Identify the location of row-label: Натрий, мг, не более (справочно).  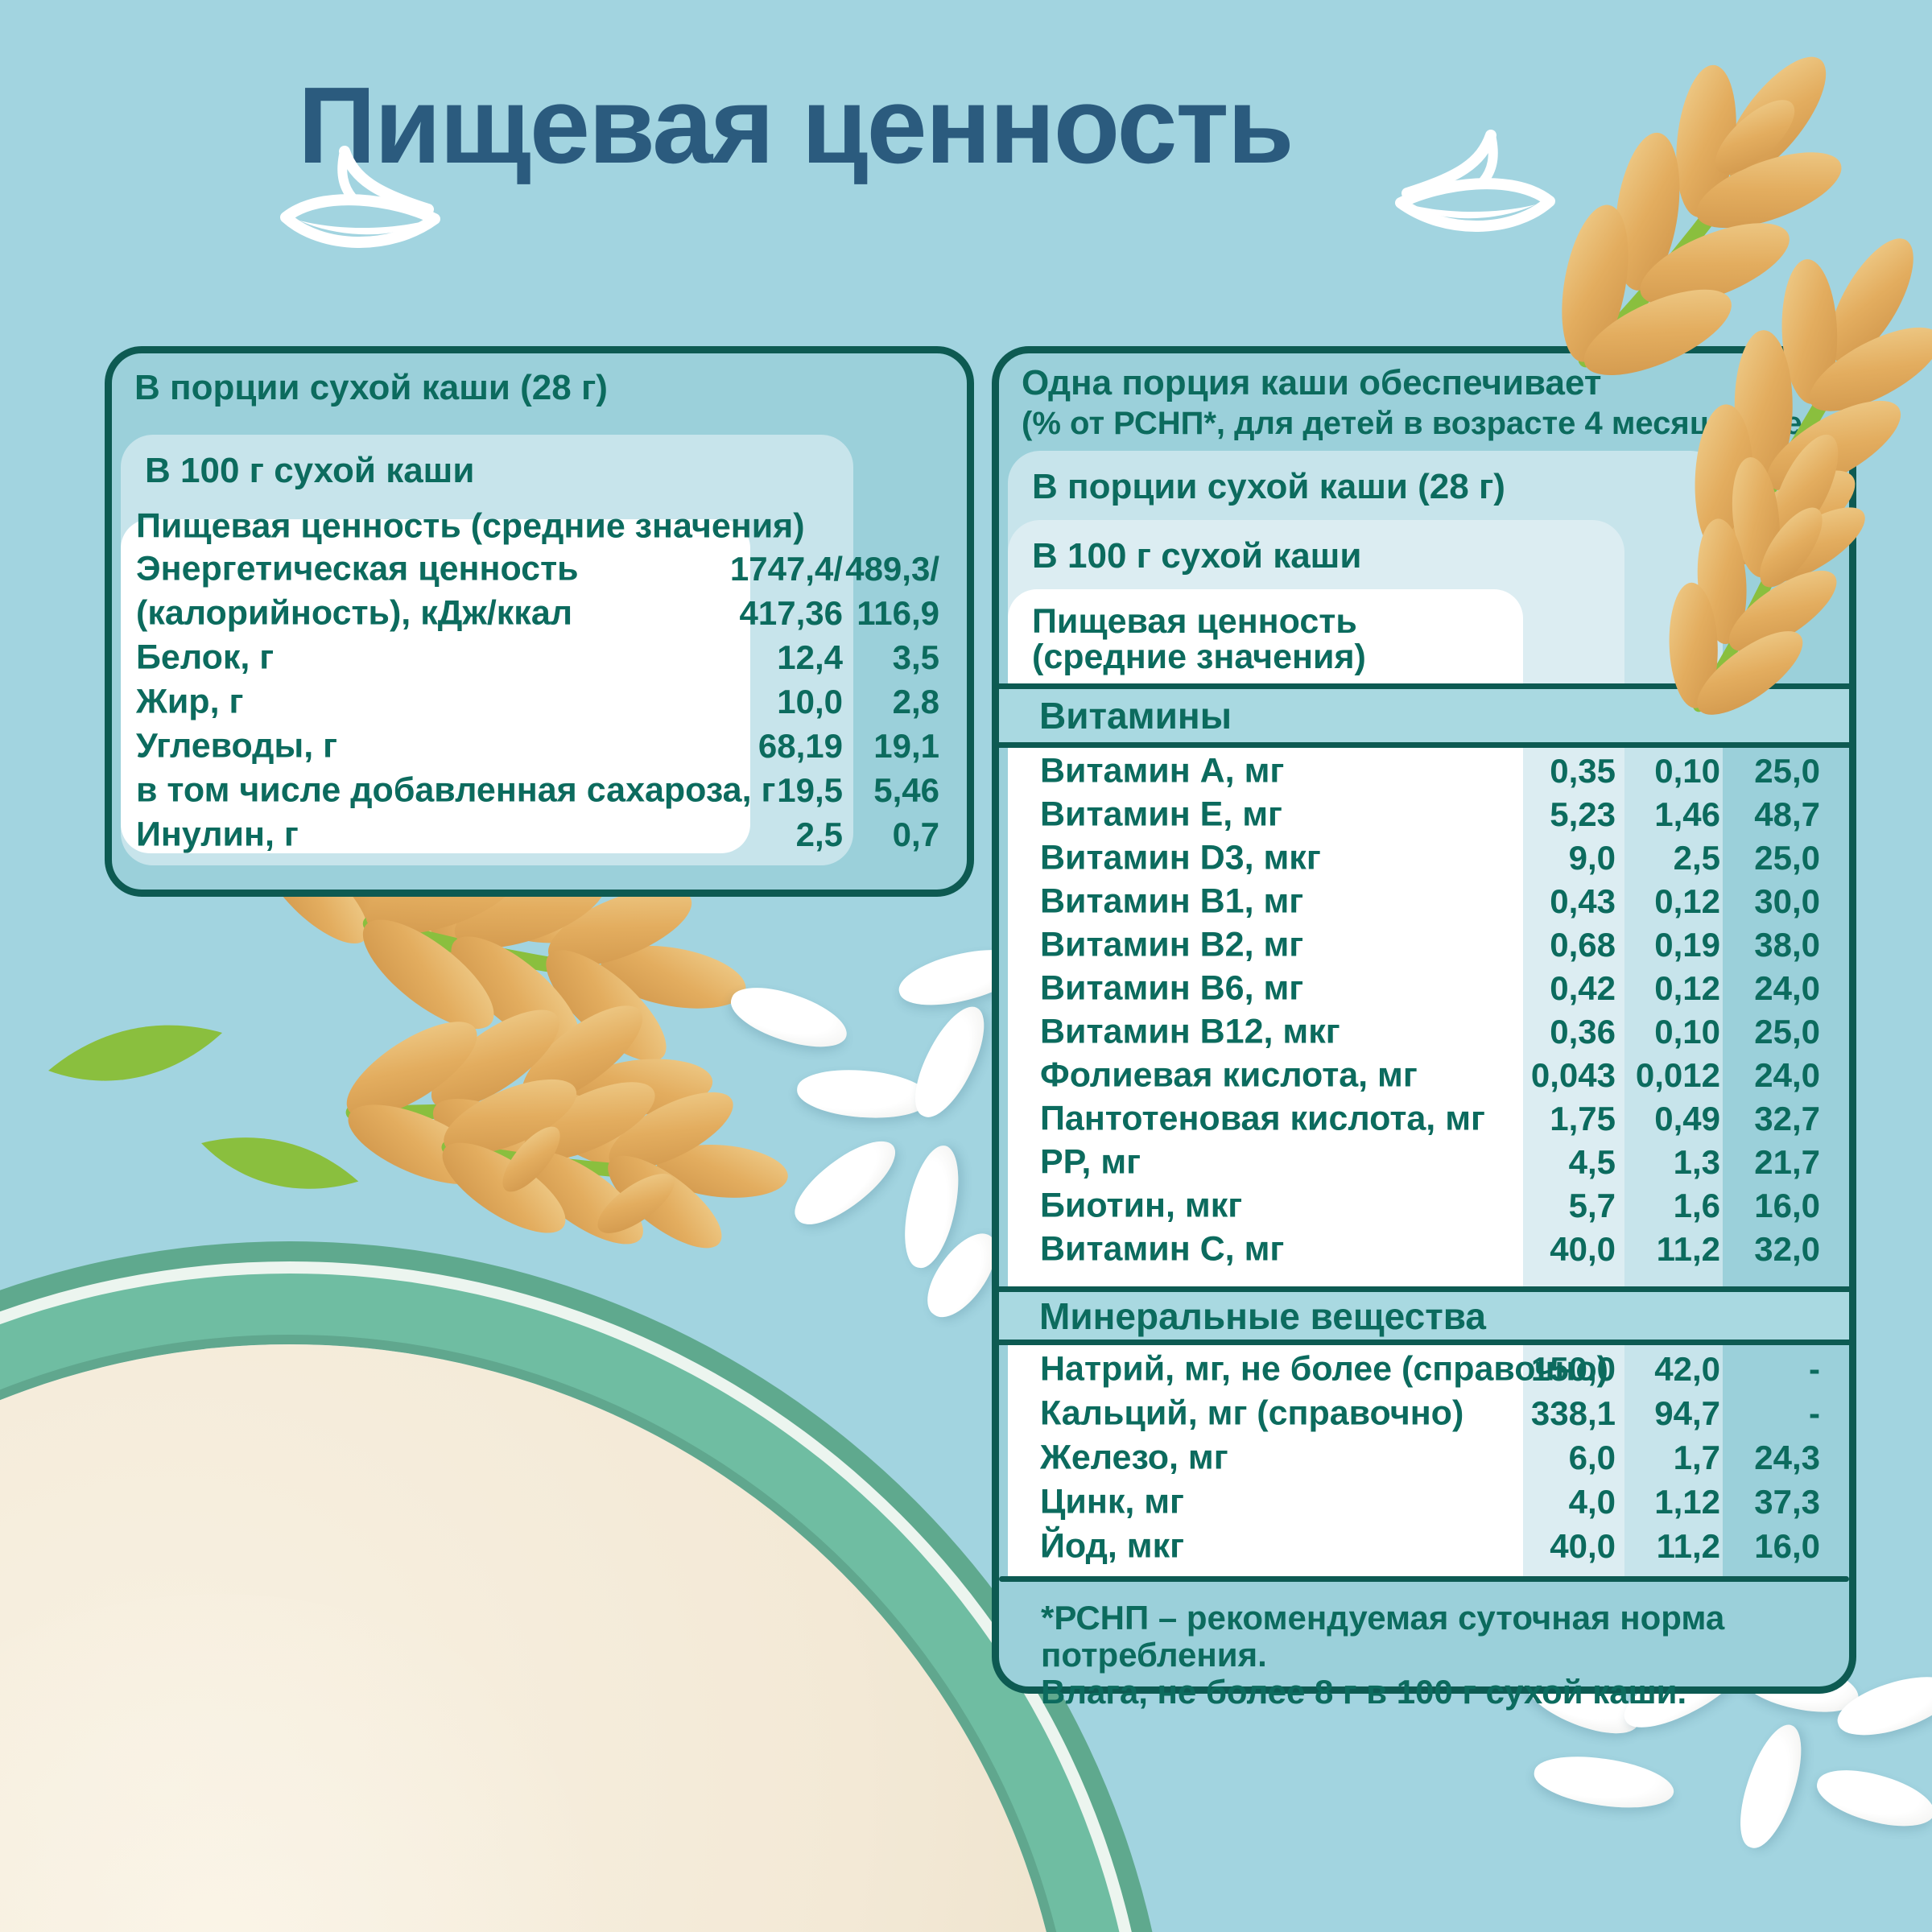
(1324, 1368).